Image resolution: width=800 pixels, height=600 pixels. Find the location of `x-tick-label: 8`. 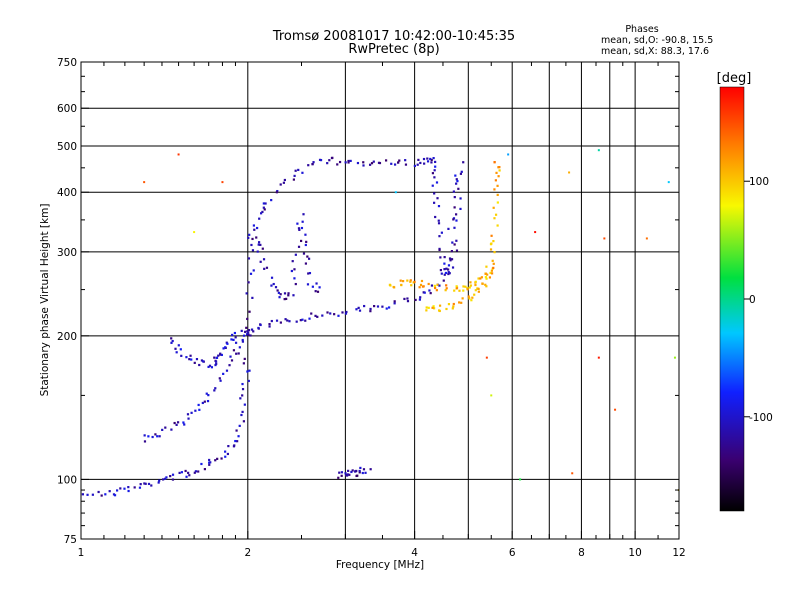

x-tick-label: 8 is located at coordinates (581, 553).